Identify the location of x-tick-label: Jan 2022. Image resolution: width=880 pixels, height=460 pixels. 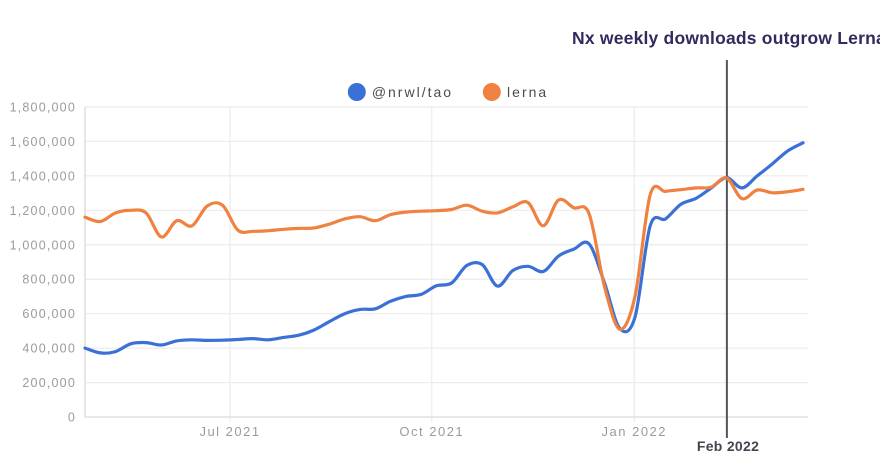
(635, 431).